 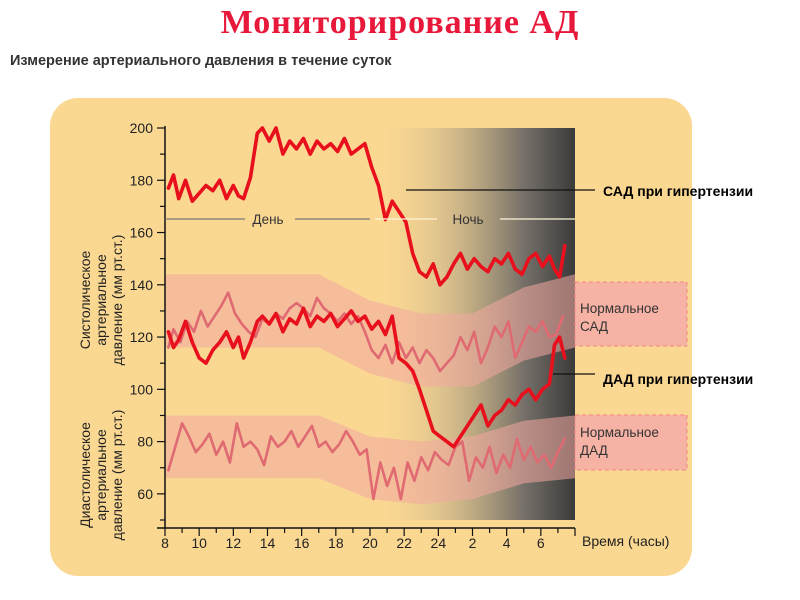 What do you see at coordinates (142, 285) in the screenshot?
I see `y-tick-label: 140` at bounding box center [142, 285].